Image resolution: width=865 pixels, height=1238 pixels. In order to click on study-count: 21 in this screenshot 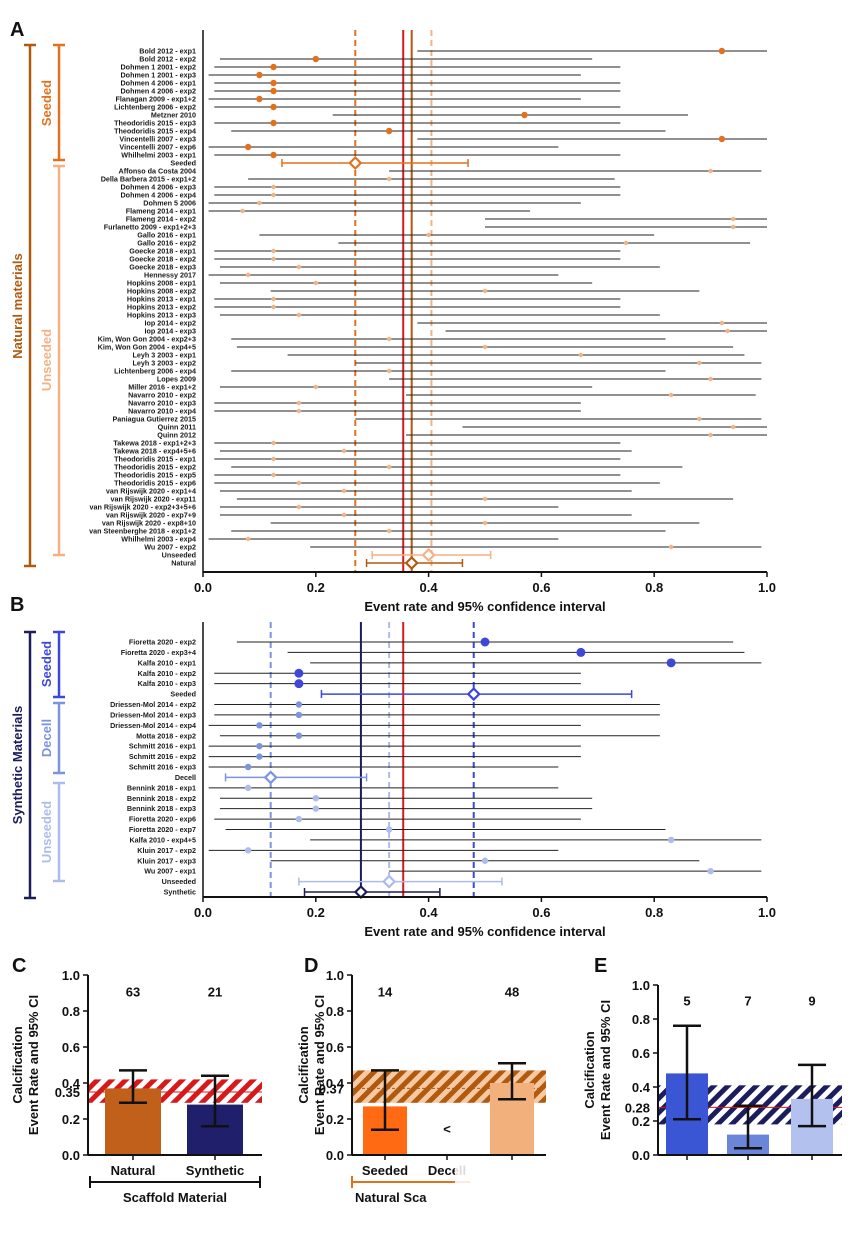, I will do `click(215, 992)`.